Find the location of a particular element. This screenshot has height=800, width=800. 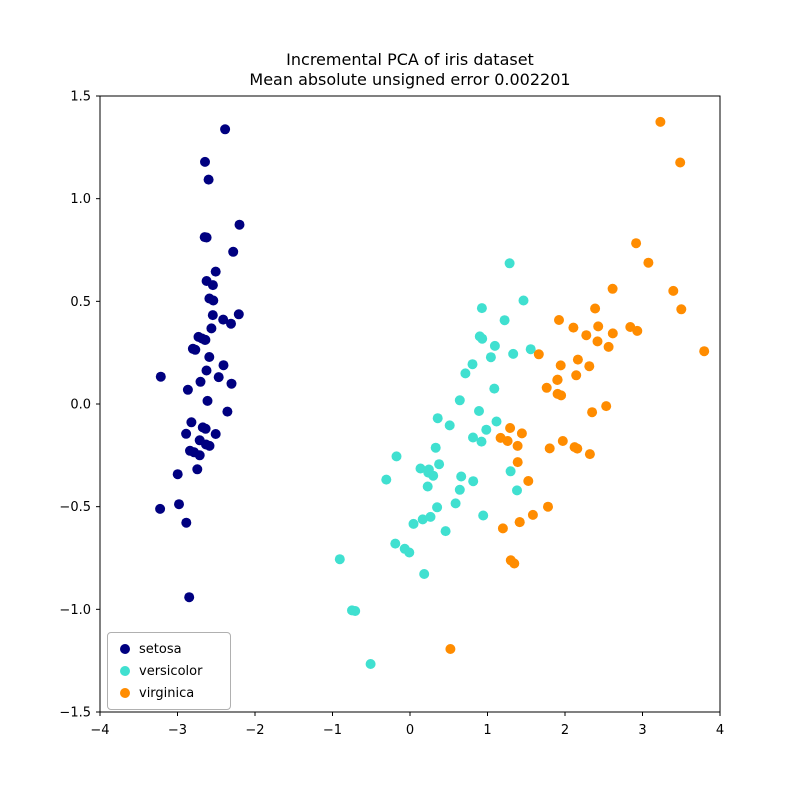

legend-label-virginica: virginica is located at coordinates (167, 693).